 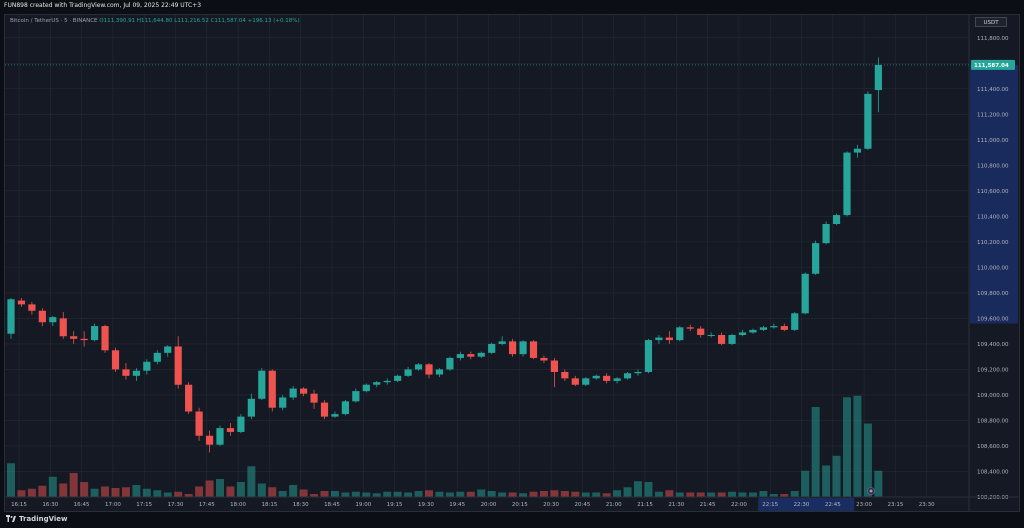 I want to click on time-tick-label: 17:45, so click(x=207, y=505).